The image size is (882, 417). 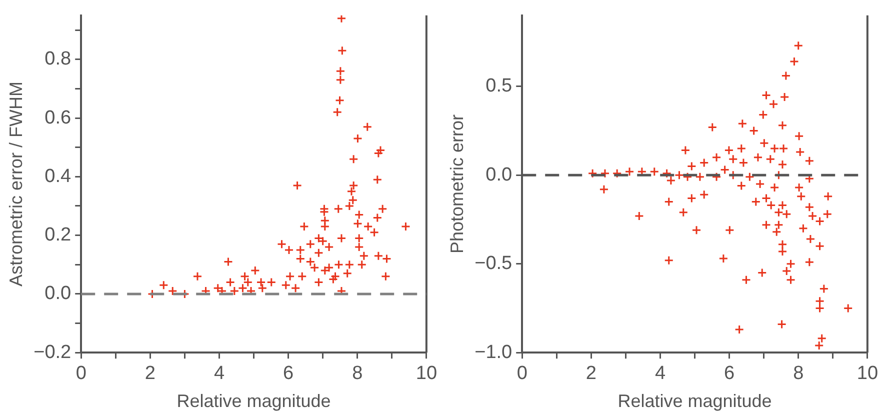 I want to click on y-axis-title: Photometric error, so click(x=456, y=184).